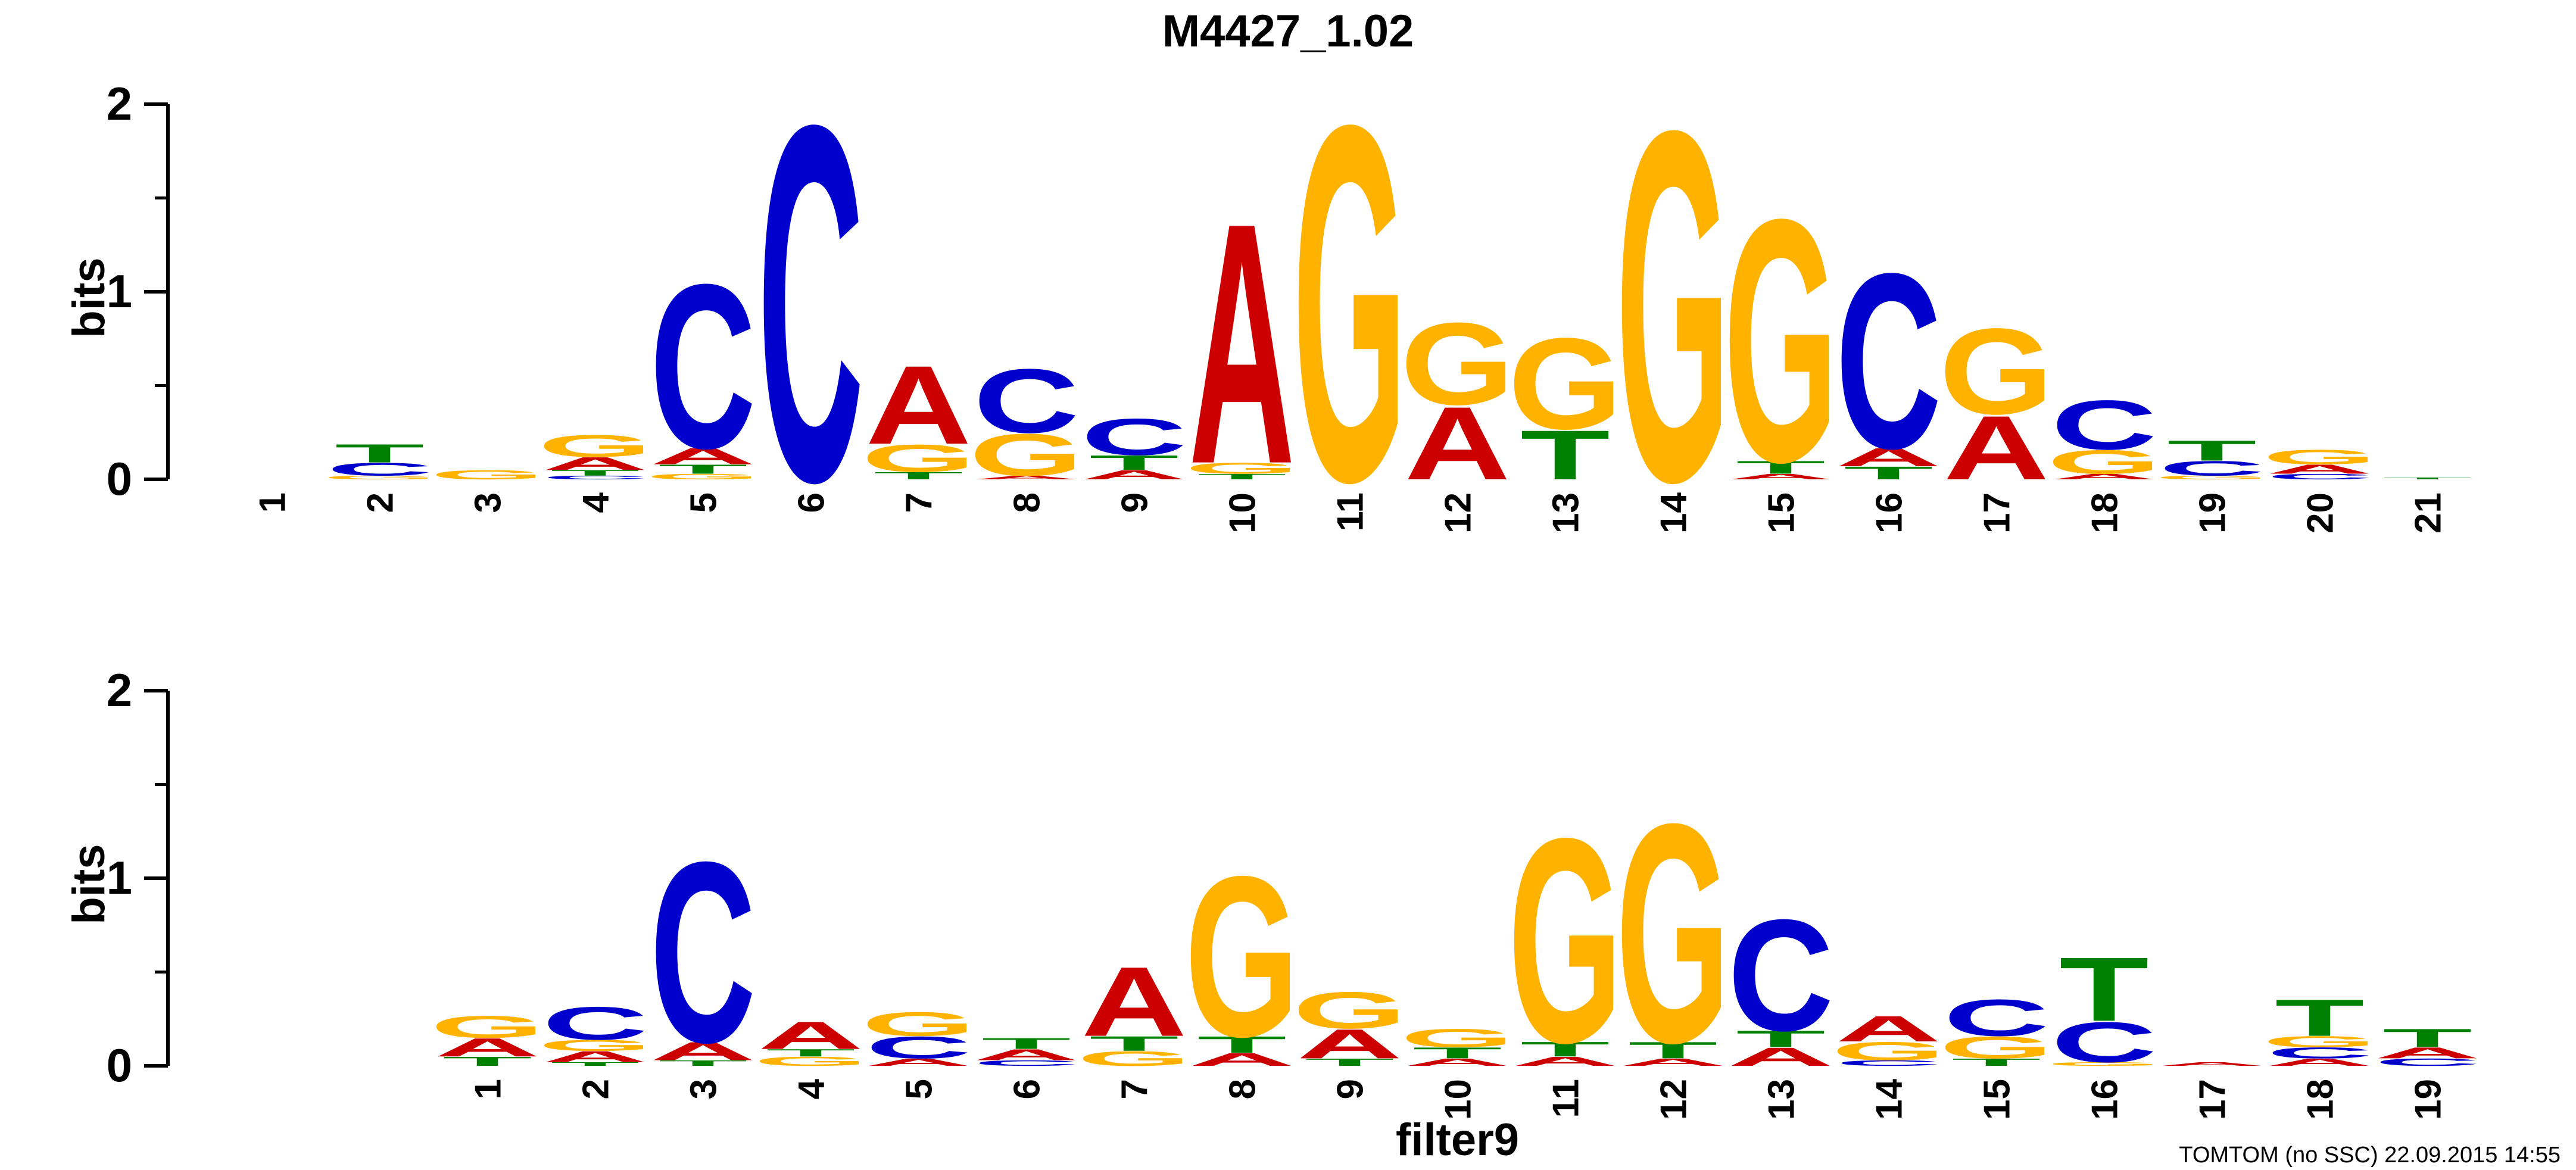 This screenshot has height=1170, width=2576. Describe the element at coordinates (1351, 512) in the screenshot. I see `top-position-label: 11` at that location.